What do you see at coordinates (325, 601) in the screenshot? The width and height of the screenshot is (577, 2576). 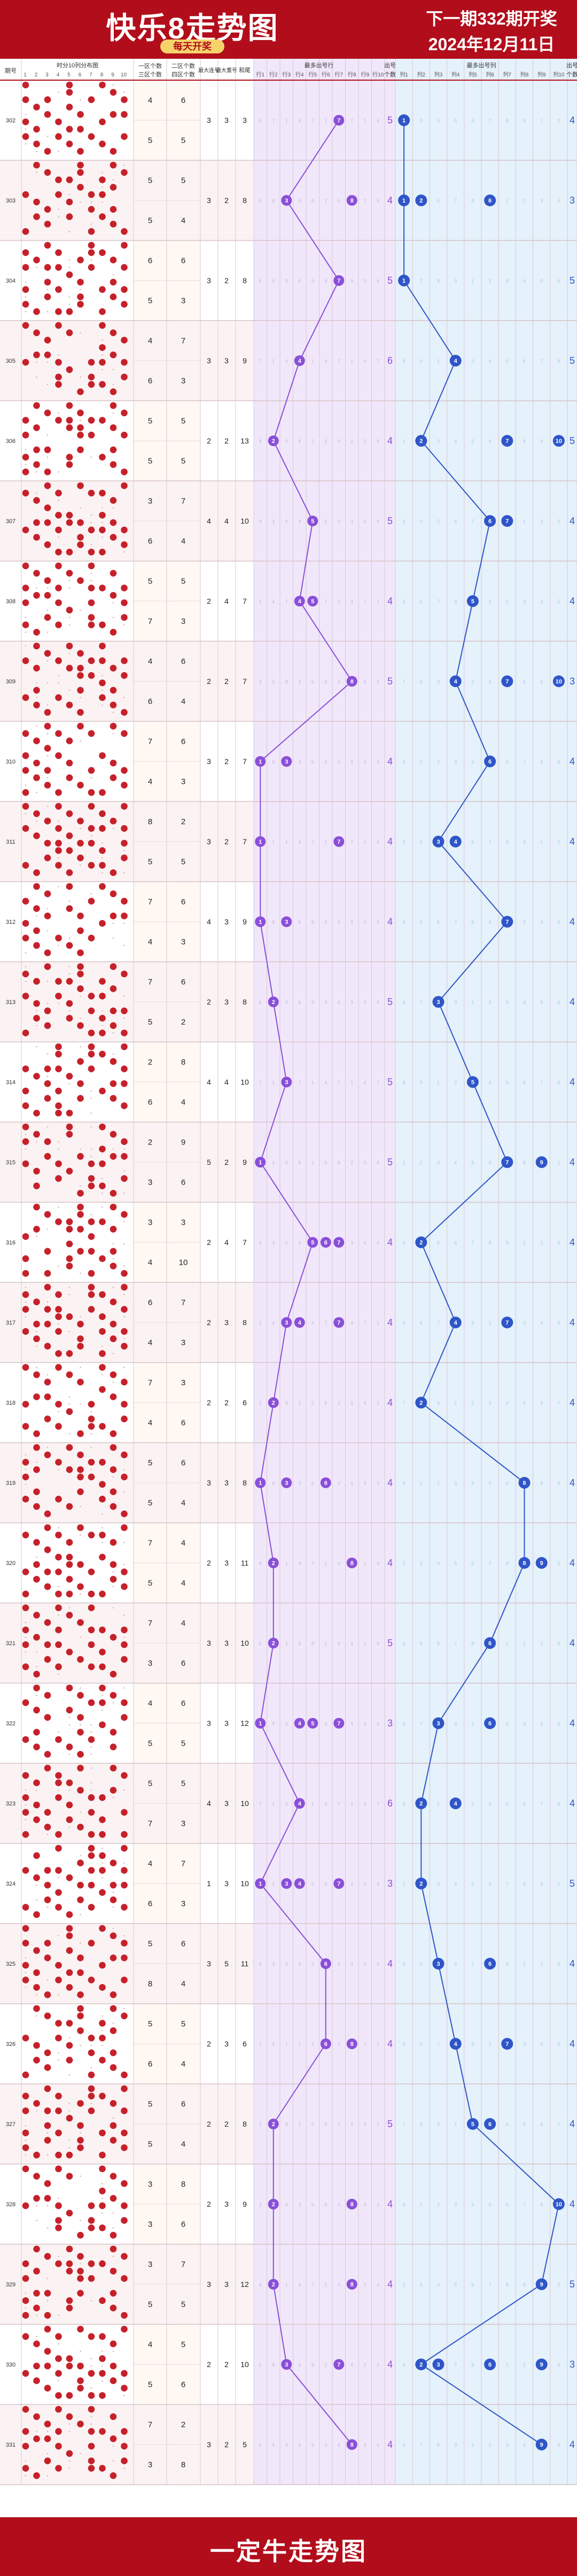 I see `line-missing-value: 7` at bounding box center [325, 601].